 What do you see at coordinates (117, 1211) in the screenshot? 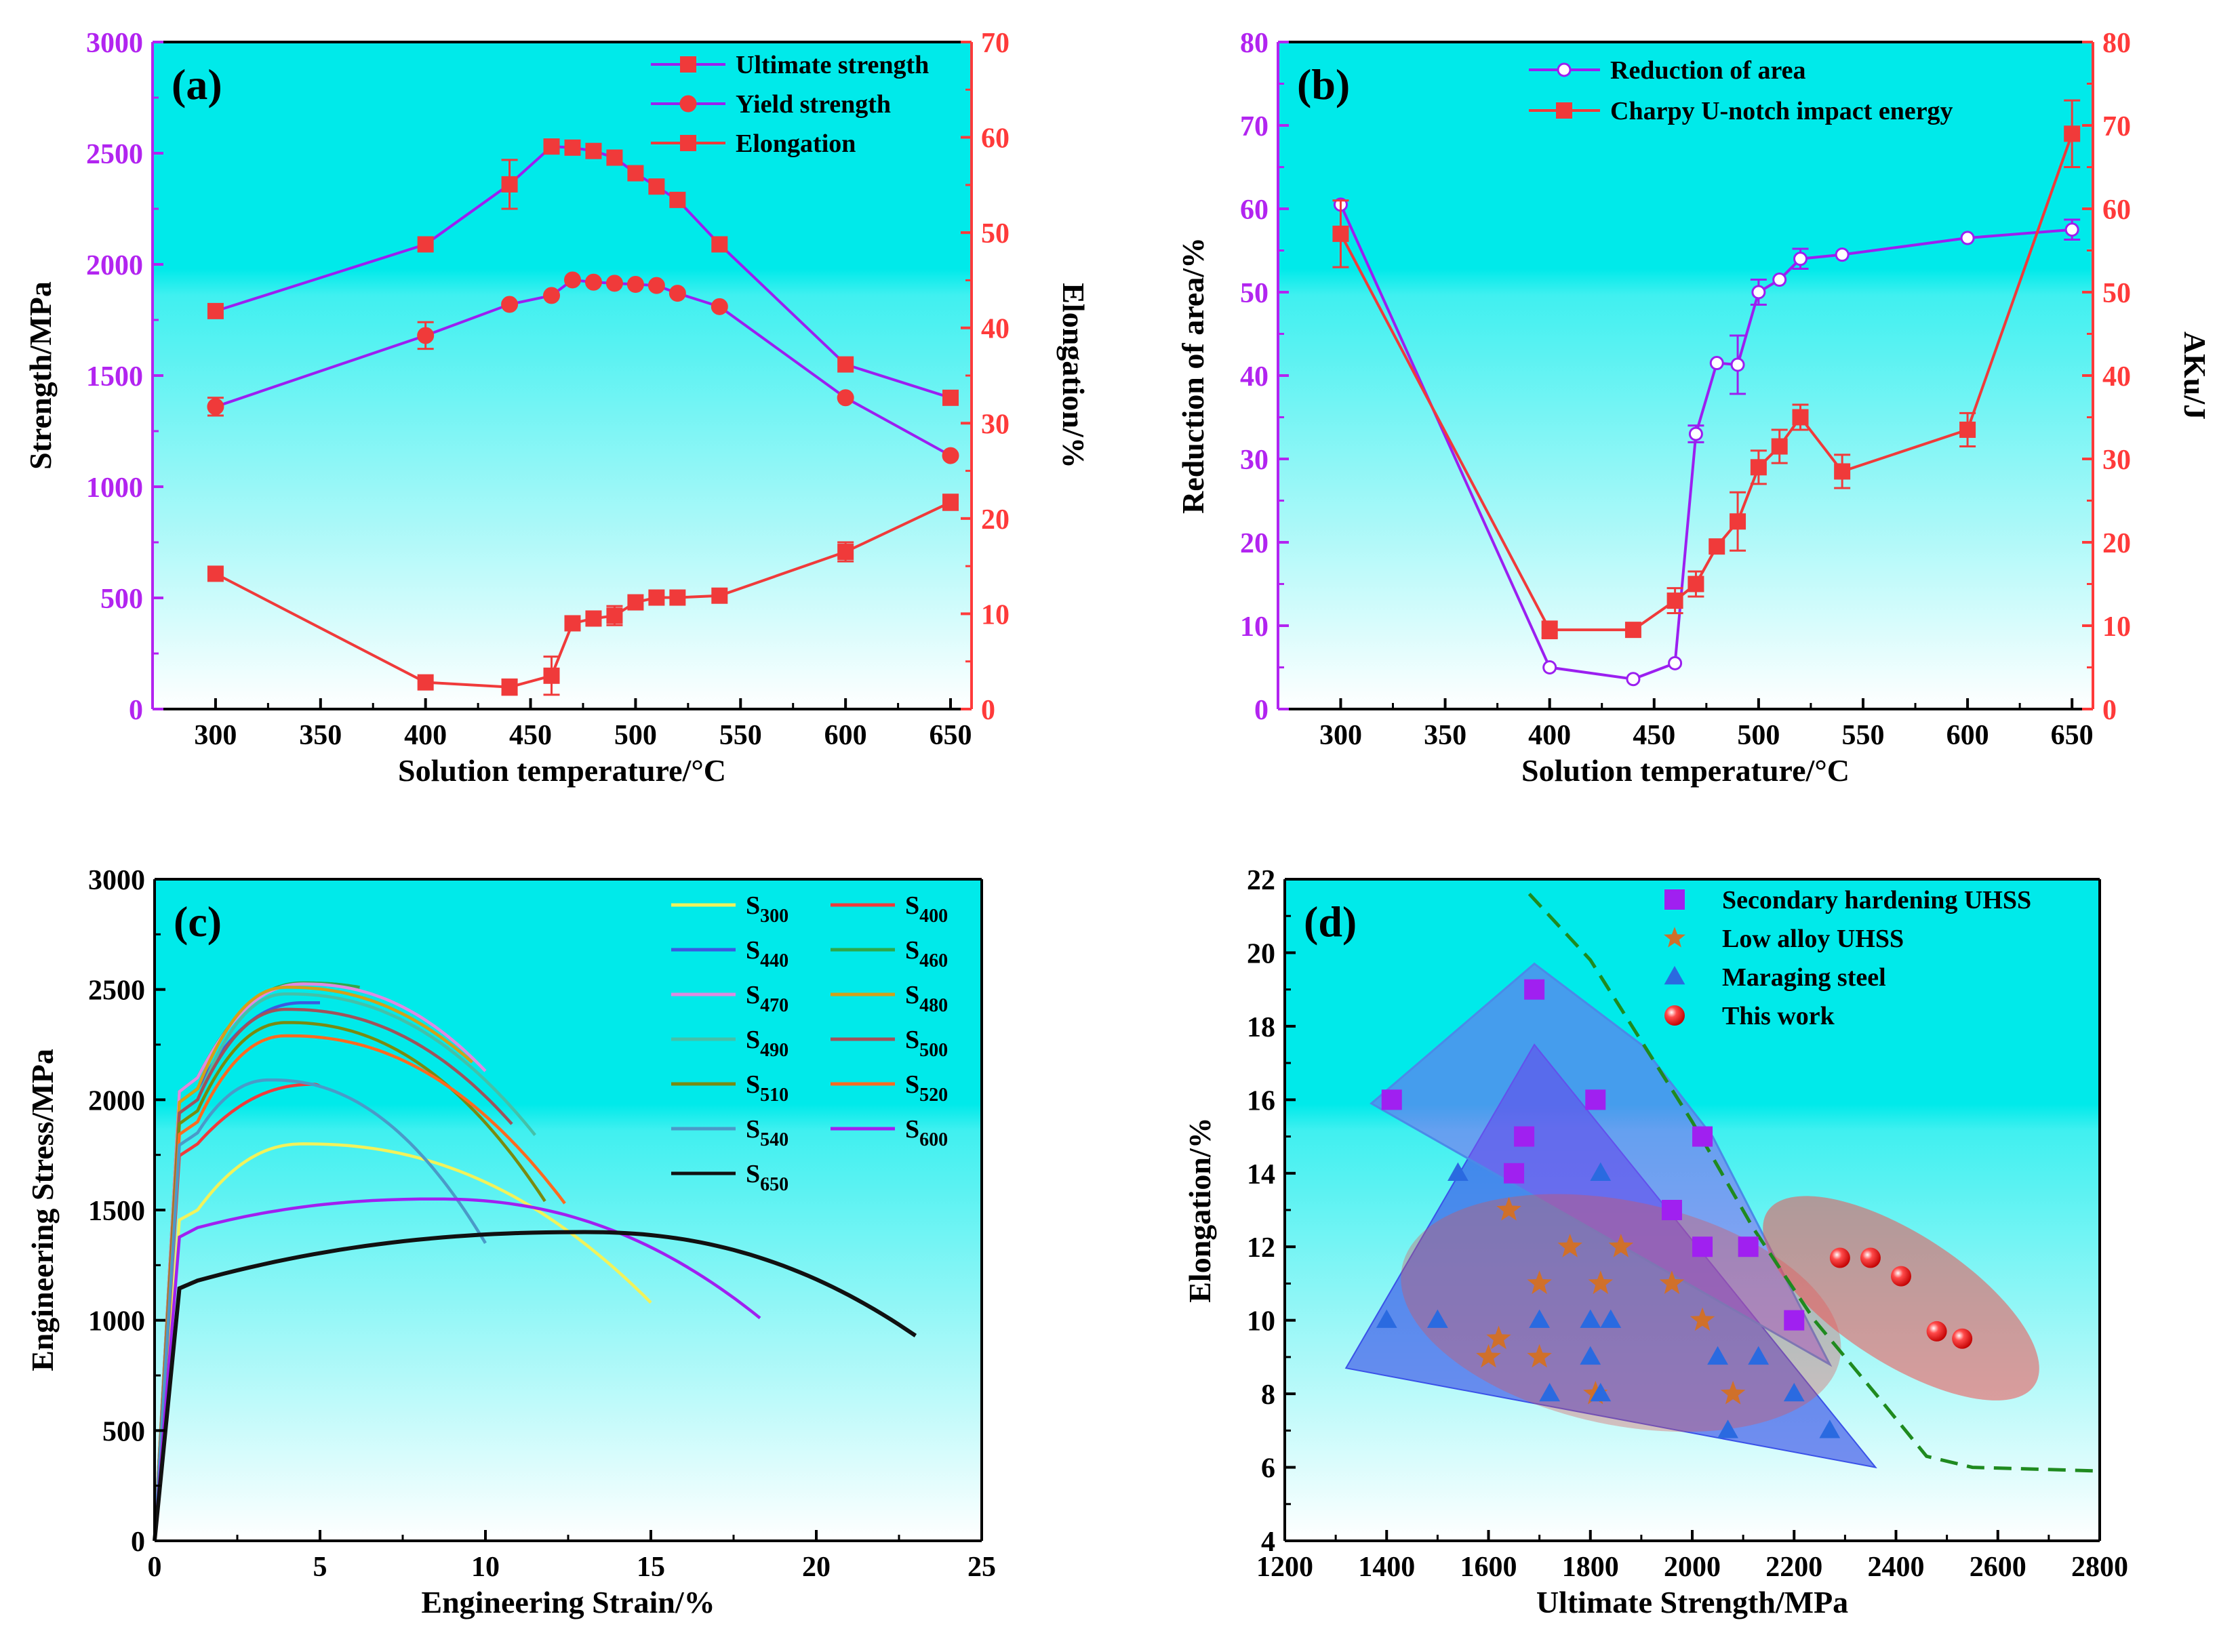
I see `y-tick-label: 1500` at bounding box center [117, 1211].